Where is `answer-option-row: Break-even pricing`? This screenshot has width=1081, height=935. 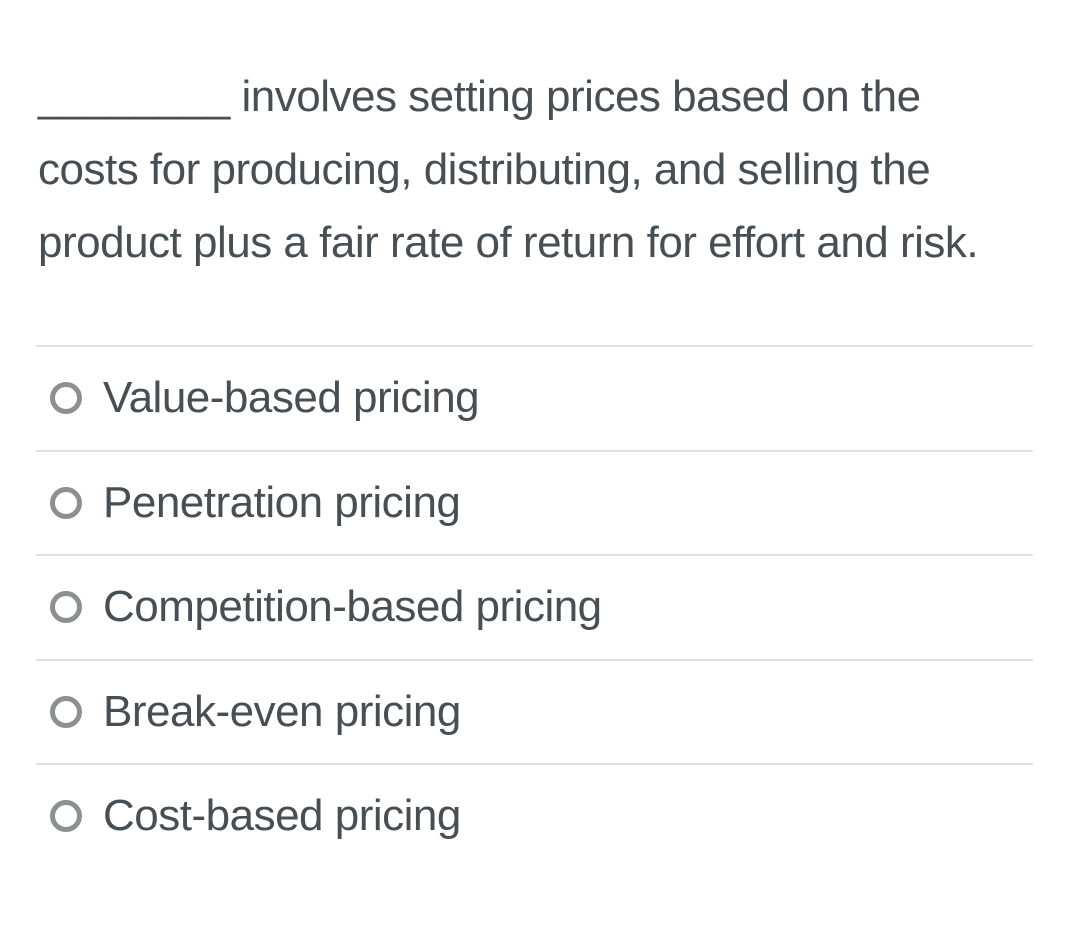
answer-option-row: Break-even pricing is located at coordinates (534, 710).